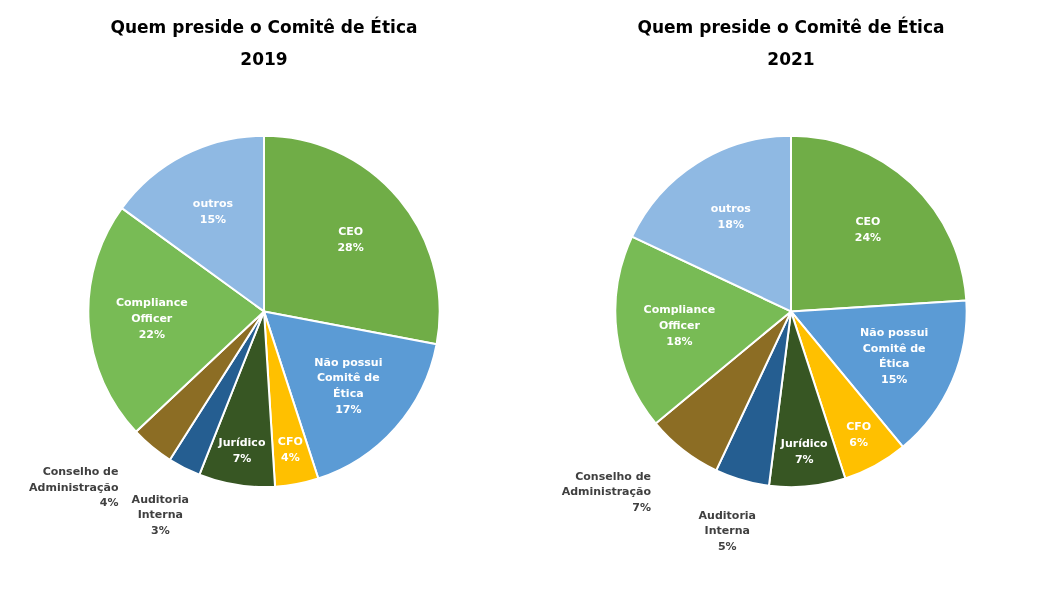  I want to click on chart-subtitle: 2021, so click(791, 58).